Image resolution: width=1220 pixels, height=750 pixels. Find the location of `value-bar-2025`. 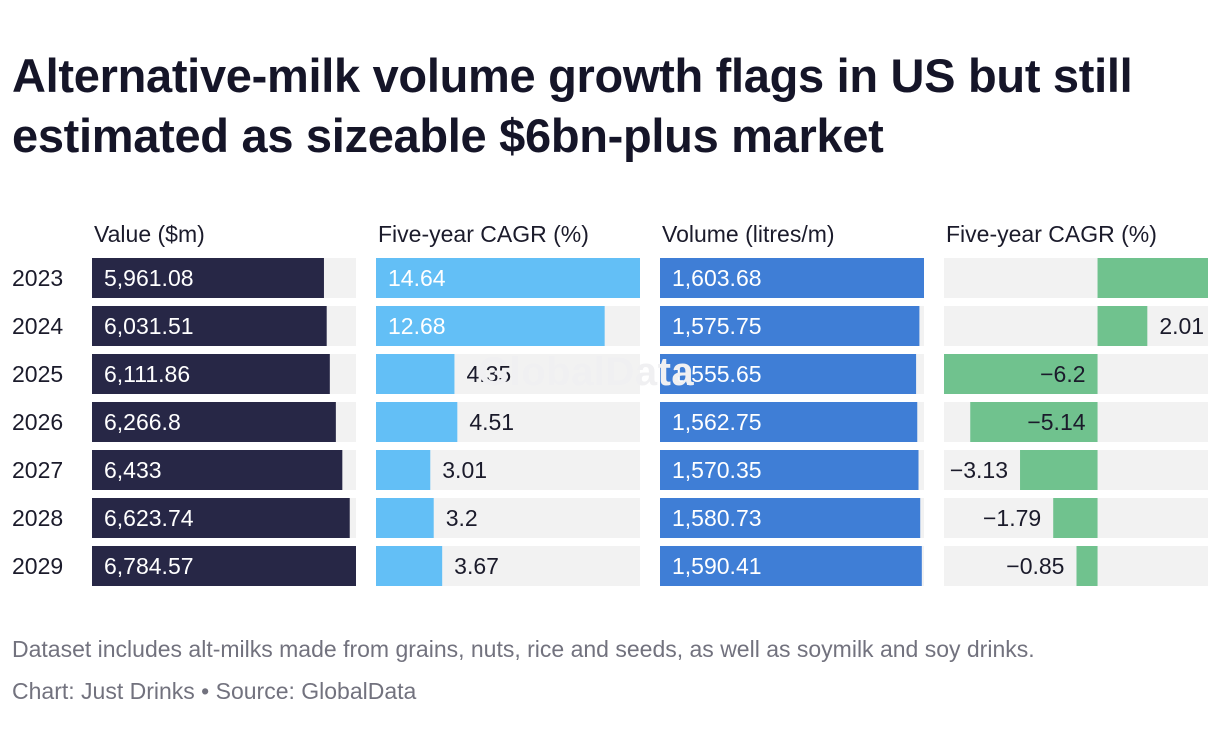

value-bar-2025 is located at coordinates (211, 374).